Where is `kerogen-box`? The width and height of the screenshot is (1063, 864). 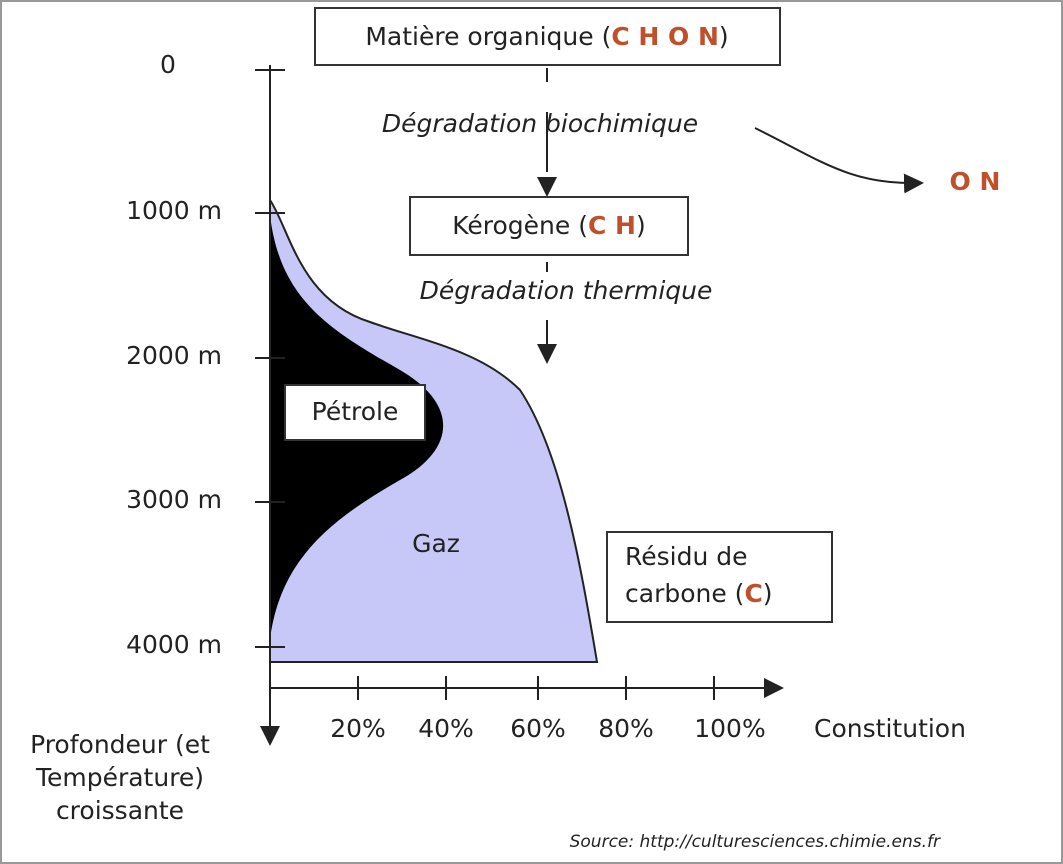
kerogen-box is located at coordinates (549, 226).